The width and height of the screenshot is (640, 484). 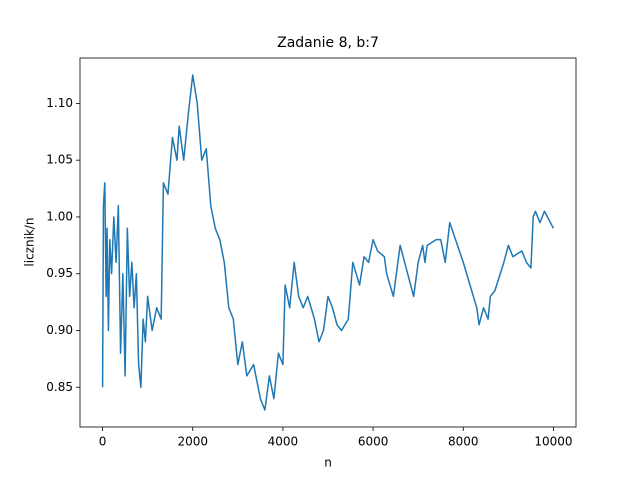 I want to click on y-tick-label: 1.05, so click(x=59, y=160).